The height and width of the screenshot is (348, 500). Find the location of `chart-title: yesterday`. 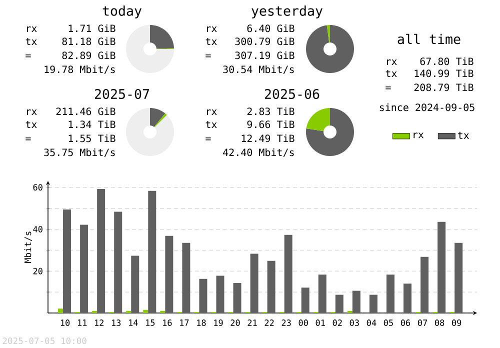

chart-title: yesterday is located at coordinates (287, 12).